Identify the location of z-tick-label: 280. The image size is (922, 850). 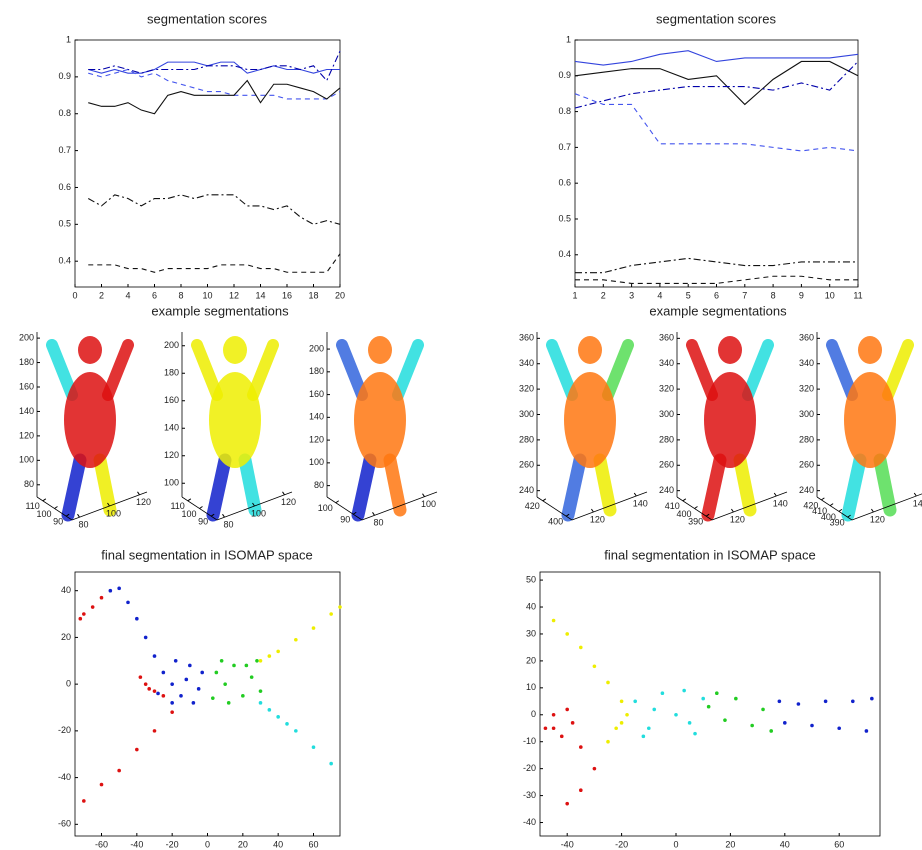
(806, 439).